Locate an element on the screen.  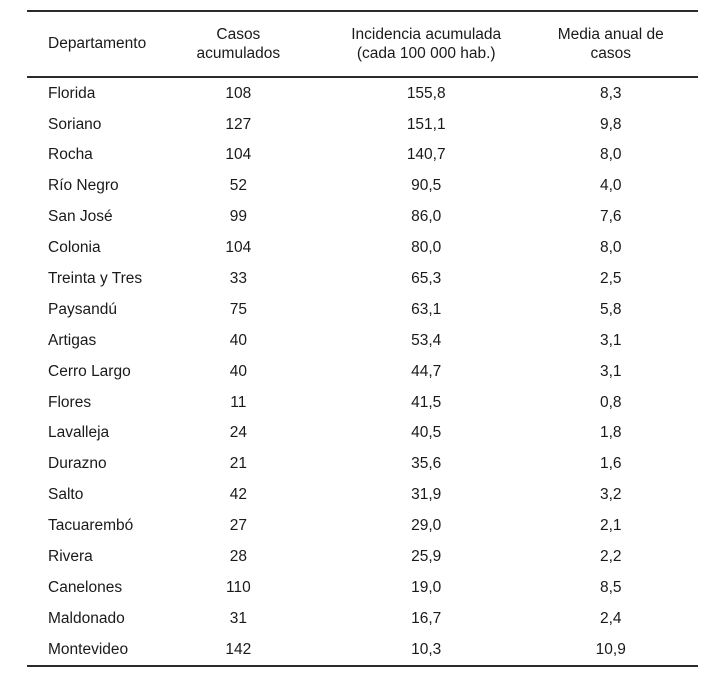
cell-casos: 31 is located at coordinates (238, 618).